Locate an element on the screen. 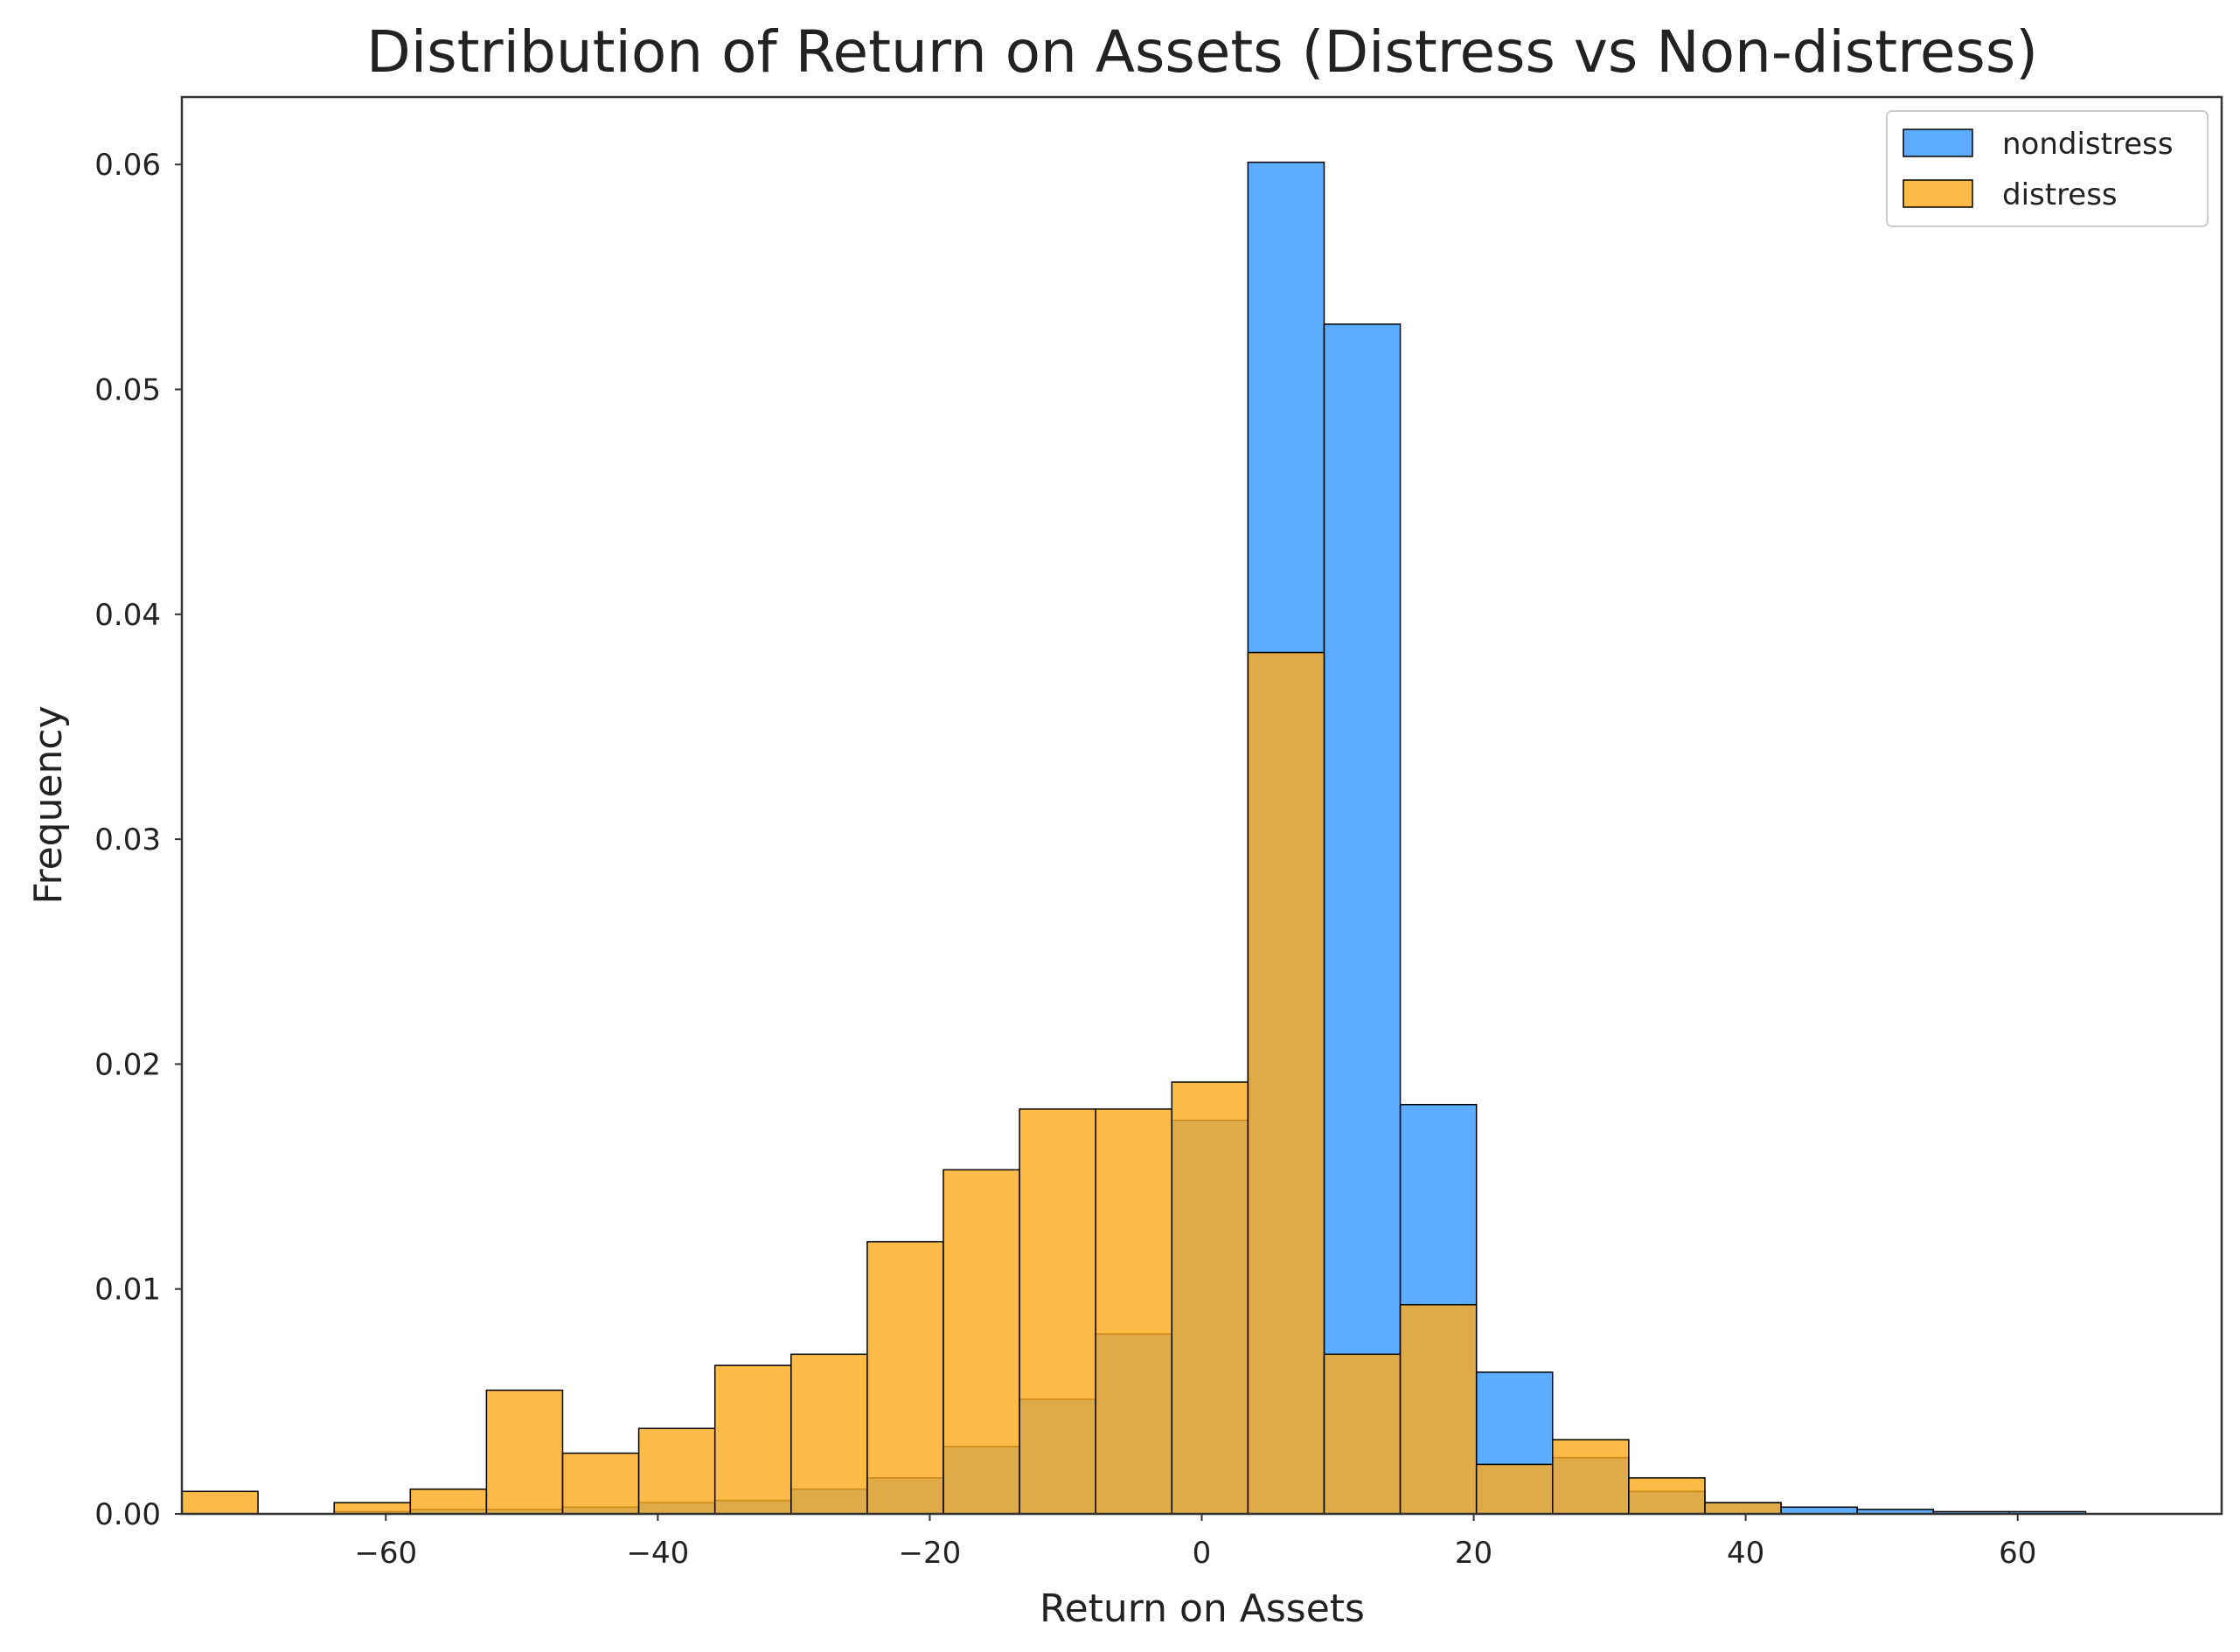 Image resolution: width=2240 pixels, height=1652 pixels. x-tick-label: −40 is located at coordinates (657, 1553).